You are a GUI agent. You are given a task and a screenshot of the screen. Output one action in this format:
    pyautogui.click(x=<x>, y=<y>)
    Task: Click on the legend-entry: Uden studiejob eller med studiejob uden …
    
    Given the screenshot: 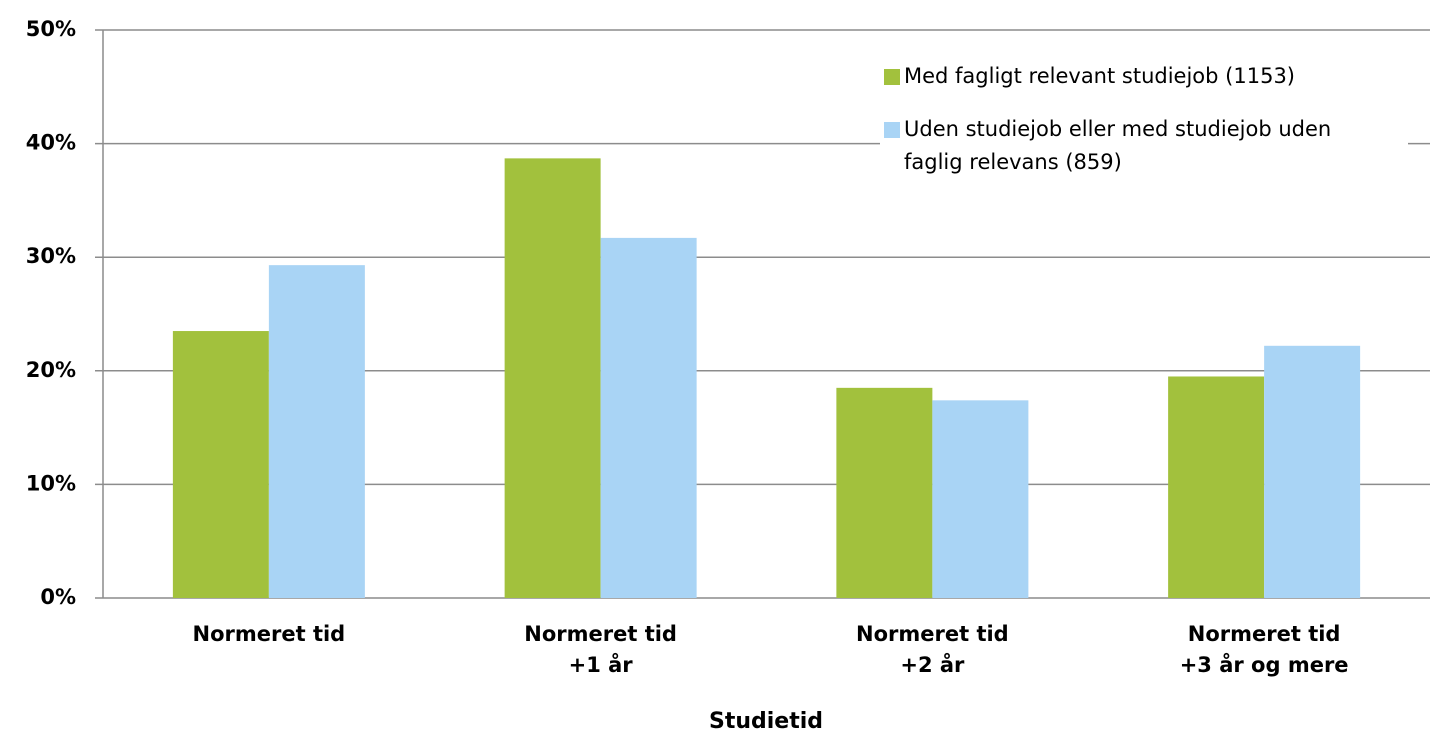 What is the action you would take?
    pyautogui.click(x=1144, y=146)
    